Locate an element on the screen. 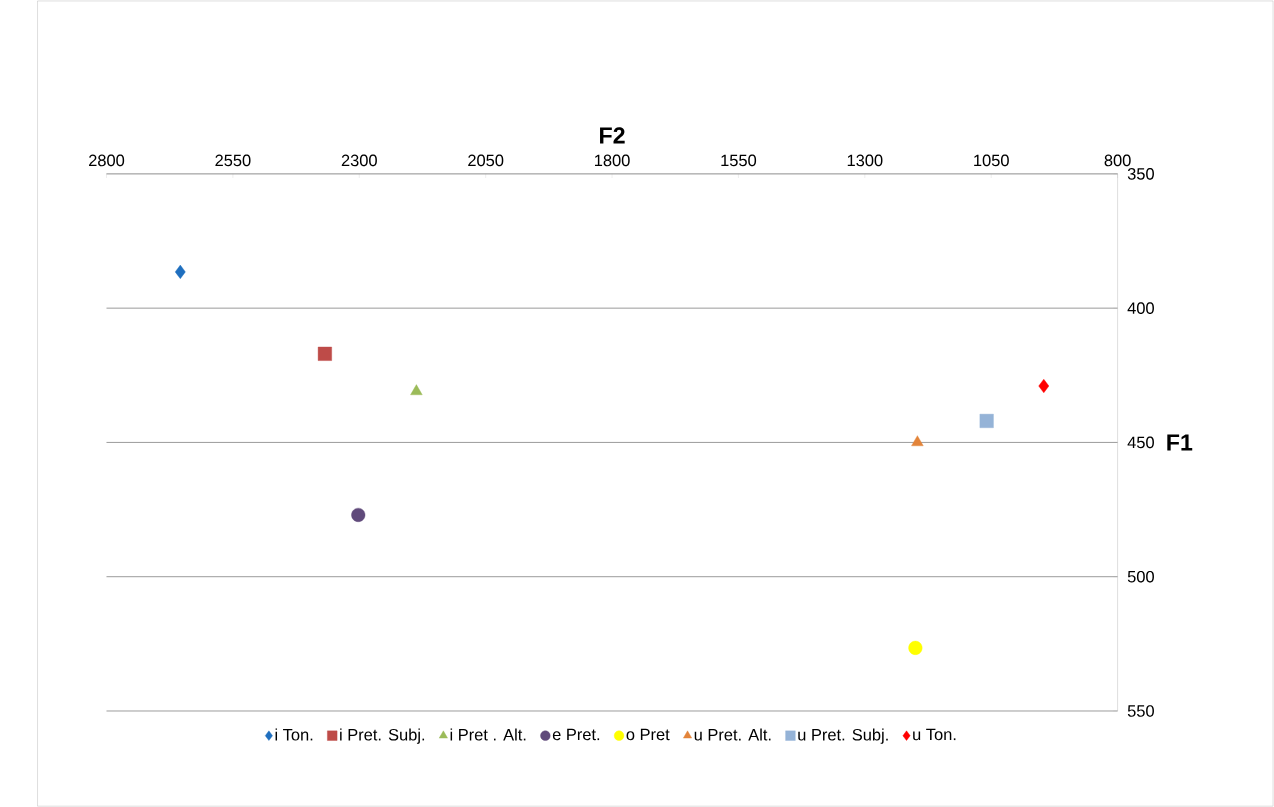 This screenshot has width=1274, height=807. y-axis-title: F1 is located at coordinates (1180, 442).